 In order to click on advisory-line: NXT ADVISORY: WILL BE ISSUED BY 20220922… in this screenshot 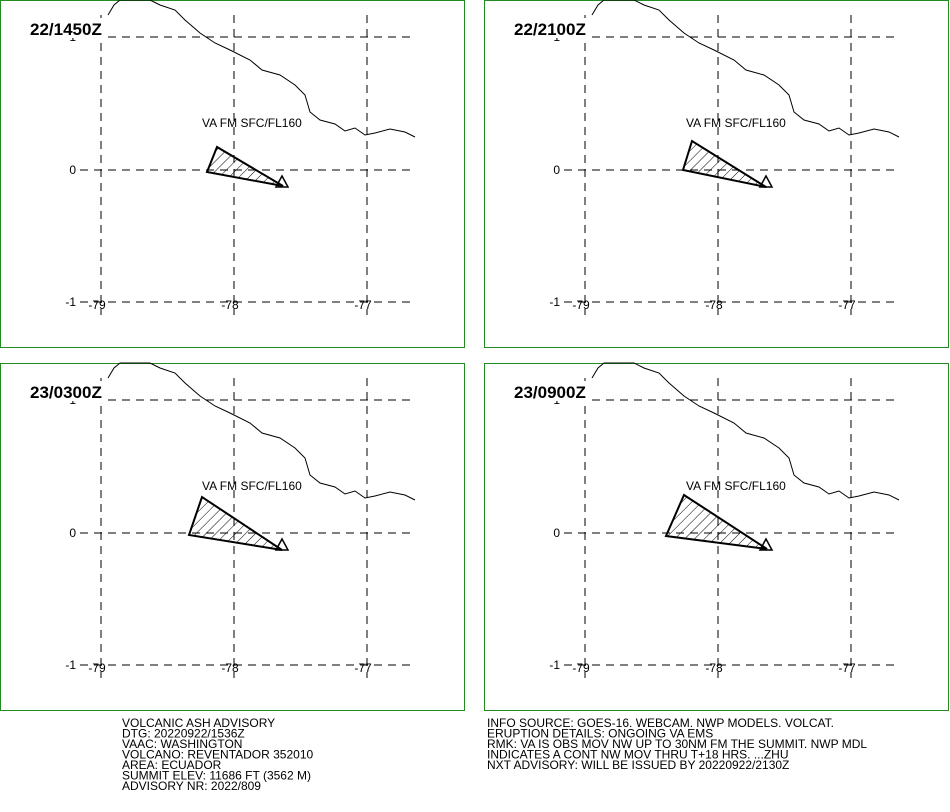, I will do `click(638, 765)`.